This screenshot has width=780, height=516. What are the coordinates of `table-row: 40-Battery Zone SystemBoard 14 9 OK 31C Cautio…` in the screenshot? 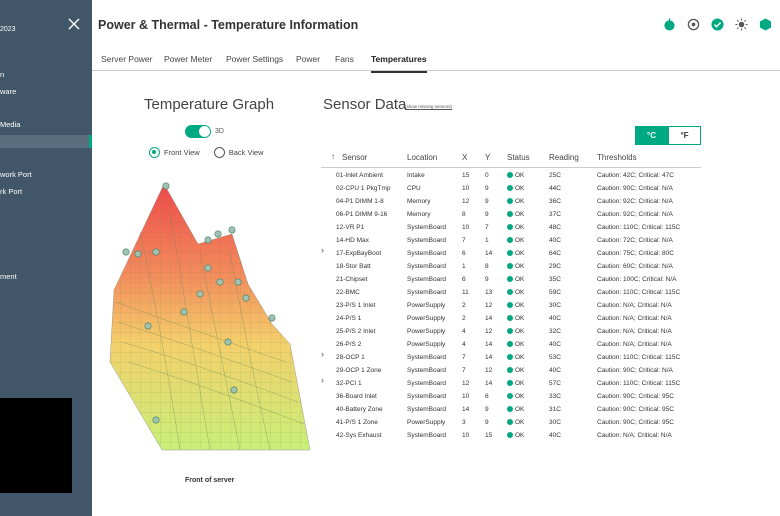 It's located at (511, 410).